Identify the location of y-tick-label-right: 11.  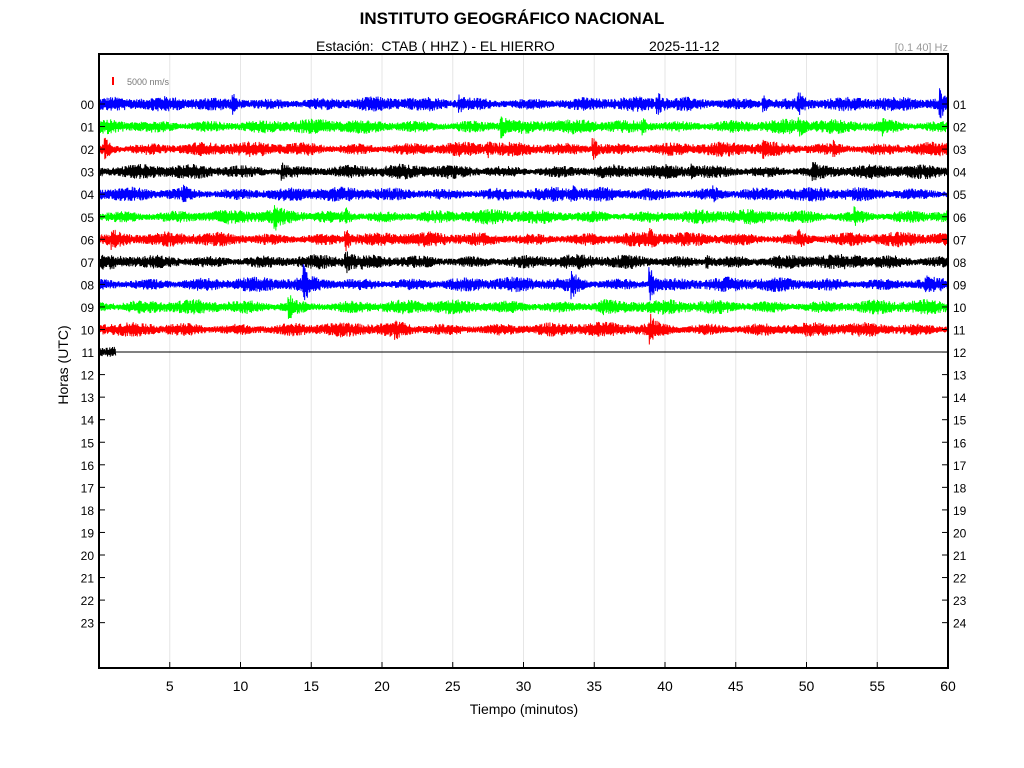
(959, 331).